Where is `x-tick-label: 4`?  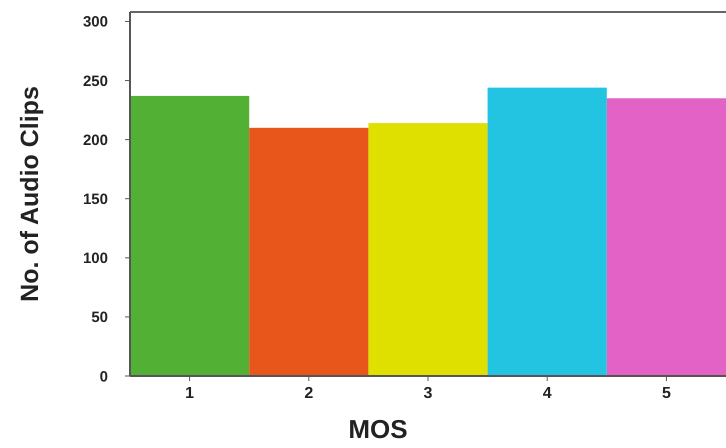 x-tick-label: 4 is located at coordinates (547, 393).